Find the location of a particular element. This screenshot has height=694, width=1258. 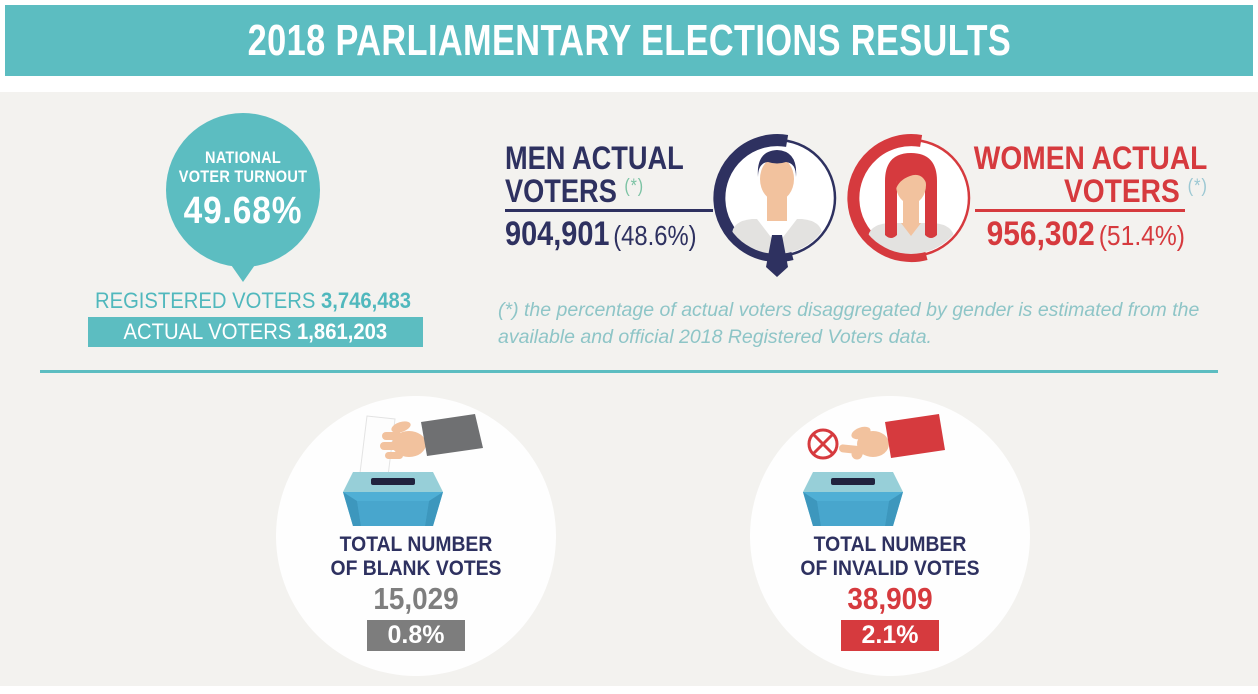

turnout-bubble-text: NATIONAL VOTER TURNOUT 49.68% is located at coordinates (243, 191).